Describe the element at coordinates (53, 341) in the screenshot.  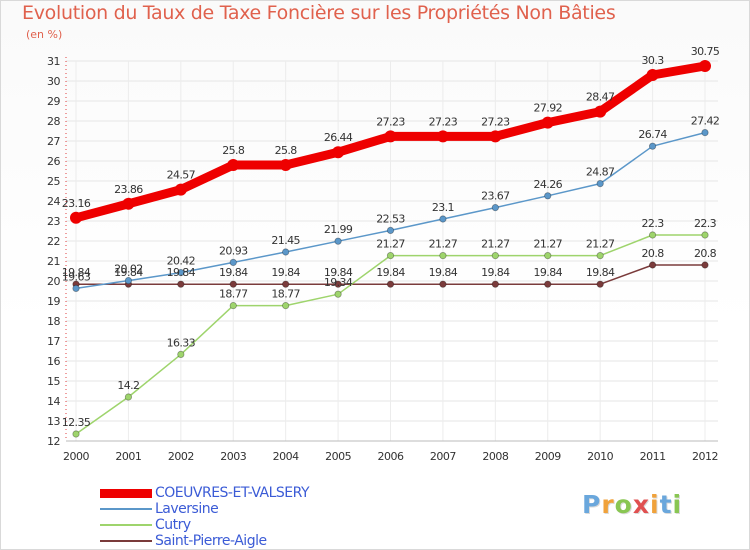
I see `y-tick-label: 17` at that location.